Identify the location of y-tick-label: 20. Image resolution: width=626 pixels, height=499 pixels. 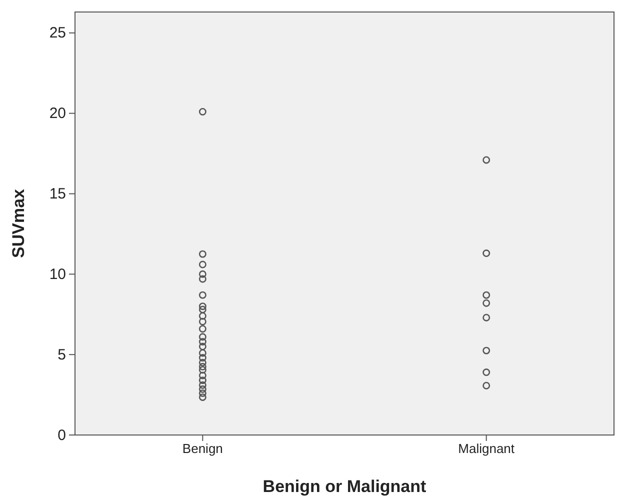
(57, 113).